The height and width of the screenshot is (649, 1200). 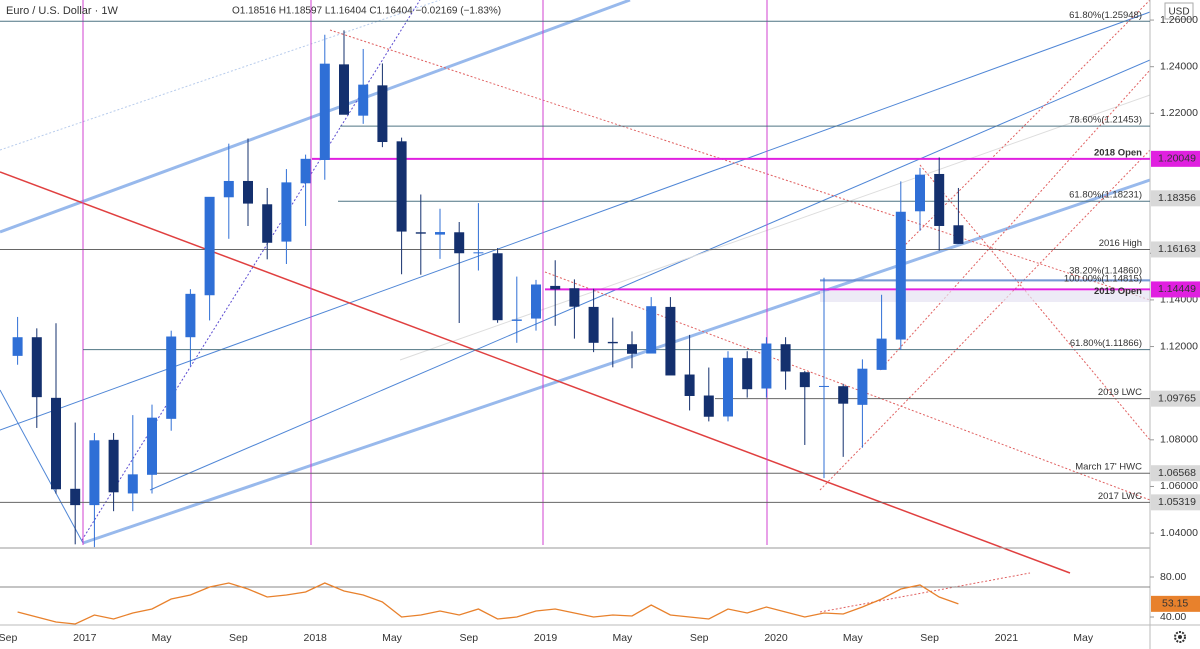 I want to click on level-label: 100.00%(1.14815), so click(x=1103, y=278).